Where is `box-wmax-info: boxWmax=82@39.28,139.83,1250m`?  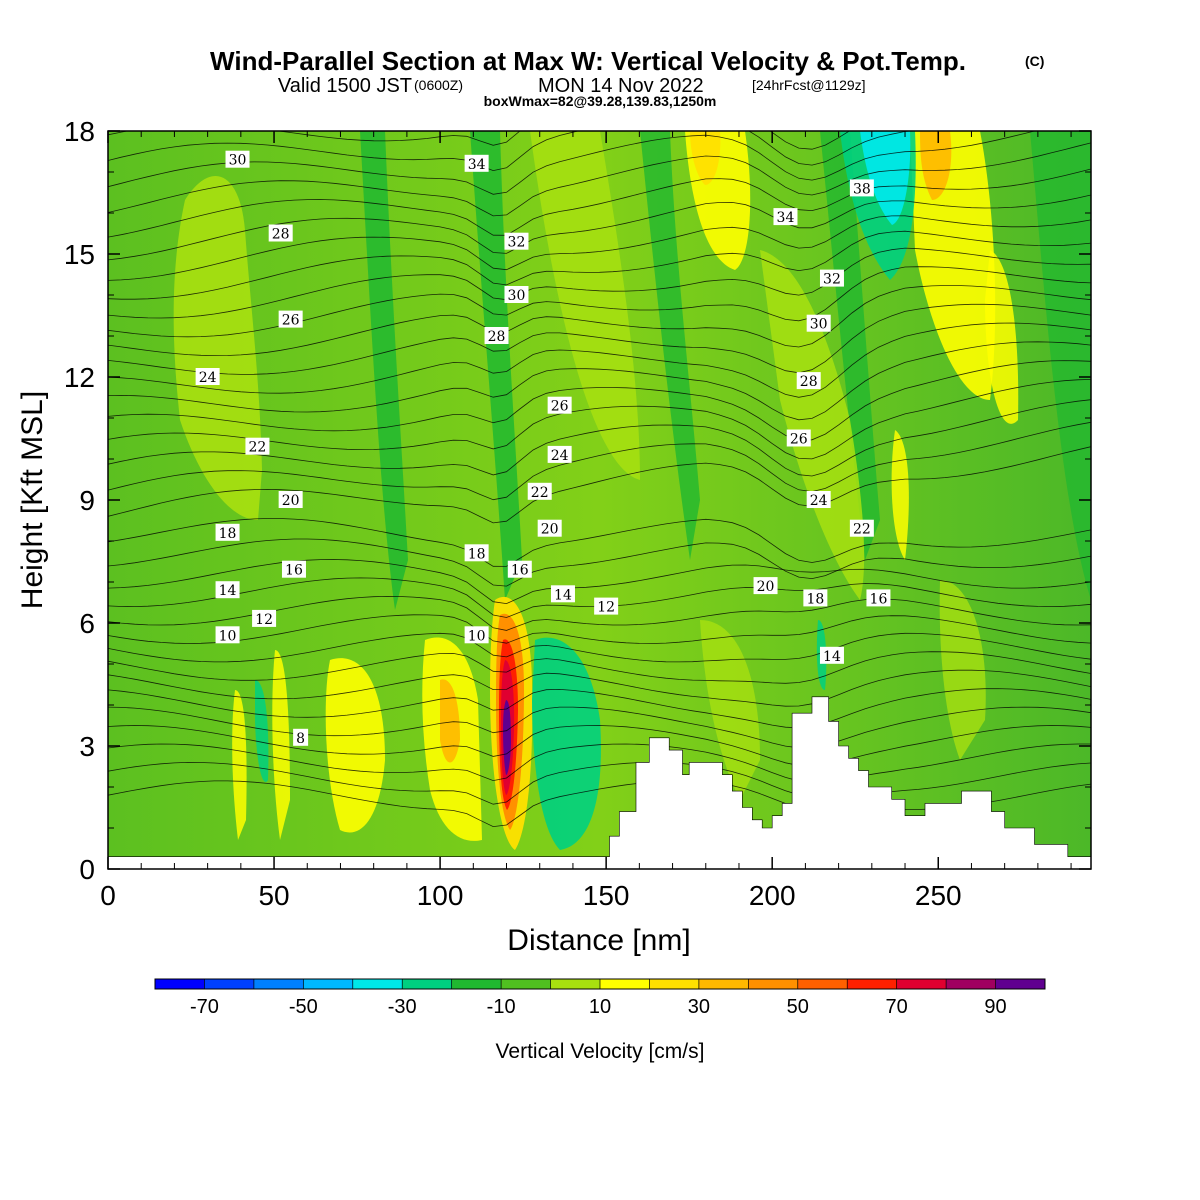
box-wmax-info: boxWmax=82@39.28,139.83,1250m is located at coordinates (600, 101).